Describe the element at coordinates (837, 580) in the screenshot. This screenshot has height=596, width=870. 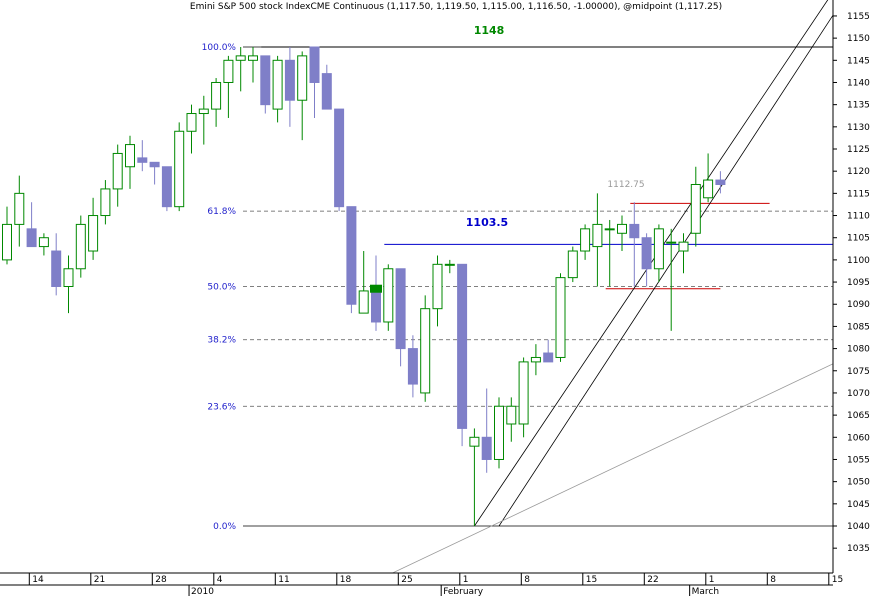
I see `x-tick-label-13: 15` at that location.